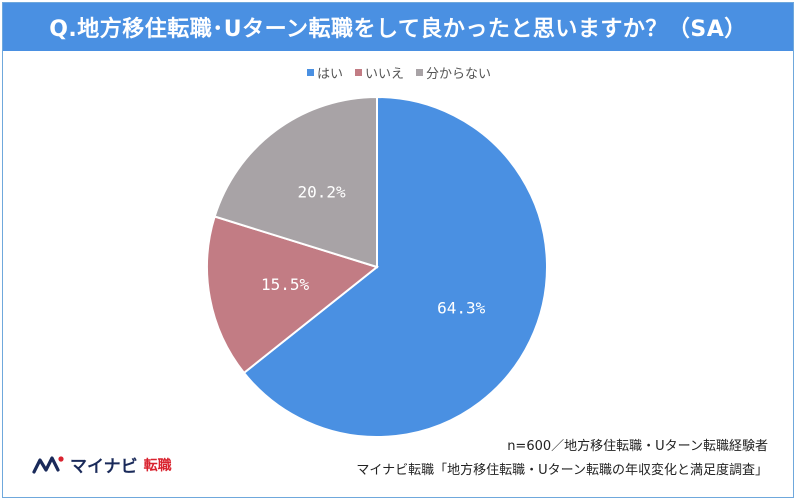 The height and width of the screenshot is (502, 798). I want to click on legend-label-unknown: 分からない, so click(459, 74).